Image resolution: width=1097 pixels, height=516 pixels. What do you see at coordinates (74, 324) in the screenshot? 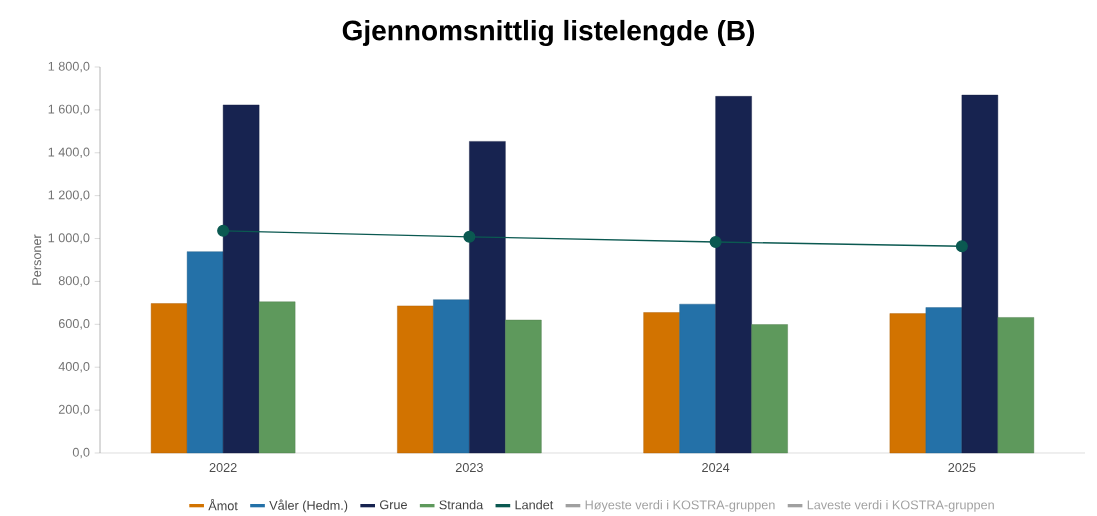
I see `y-tick-label: 600,0` at bounding box center [74, 324].